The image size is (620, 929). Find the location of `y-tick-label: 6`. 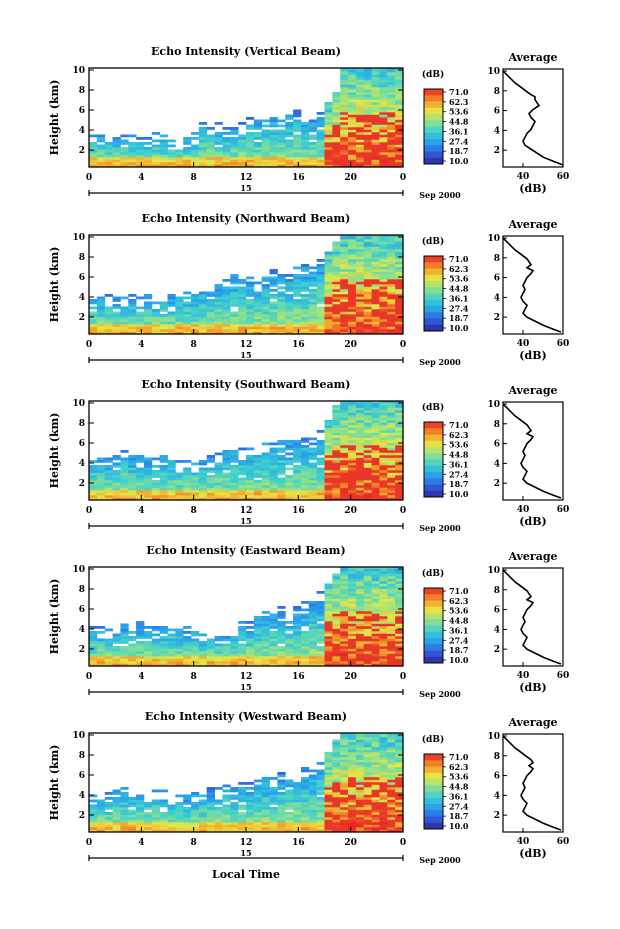

y-tick-label: 6 is located at coordinates (82, 610).